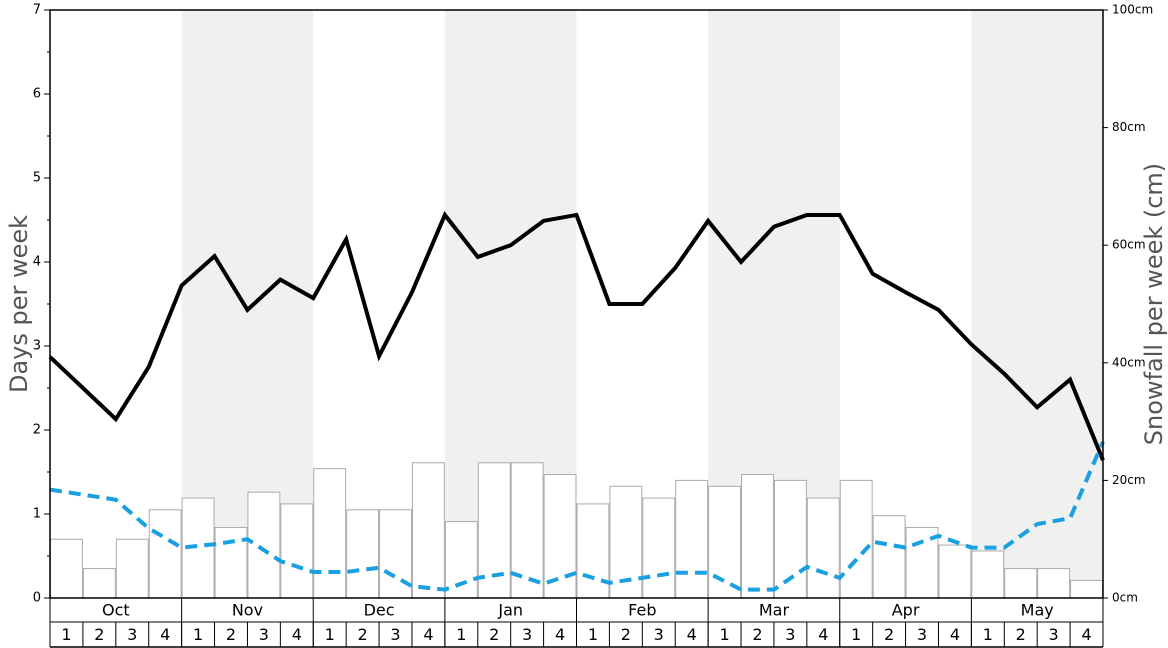  Describe the element at coordinates (1037, 610) in the screenshot. I see `month-label: May` at that location.